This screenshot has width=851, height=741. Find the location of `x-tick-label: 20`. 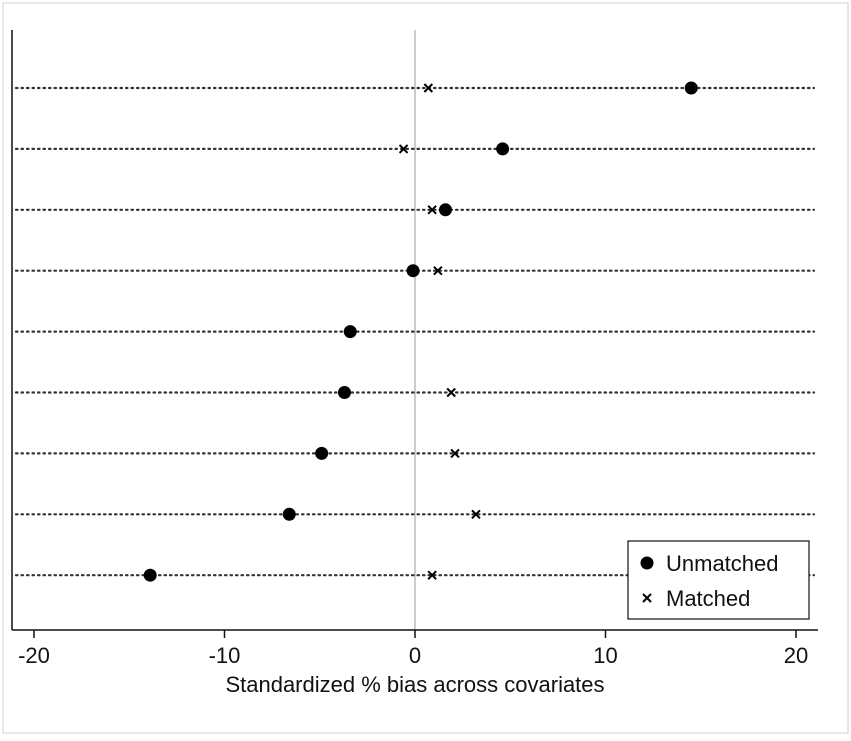

x-tick-label: 20 is located at coordinates (796, 655).